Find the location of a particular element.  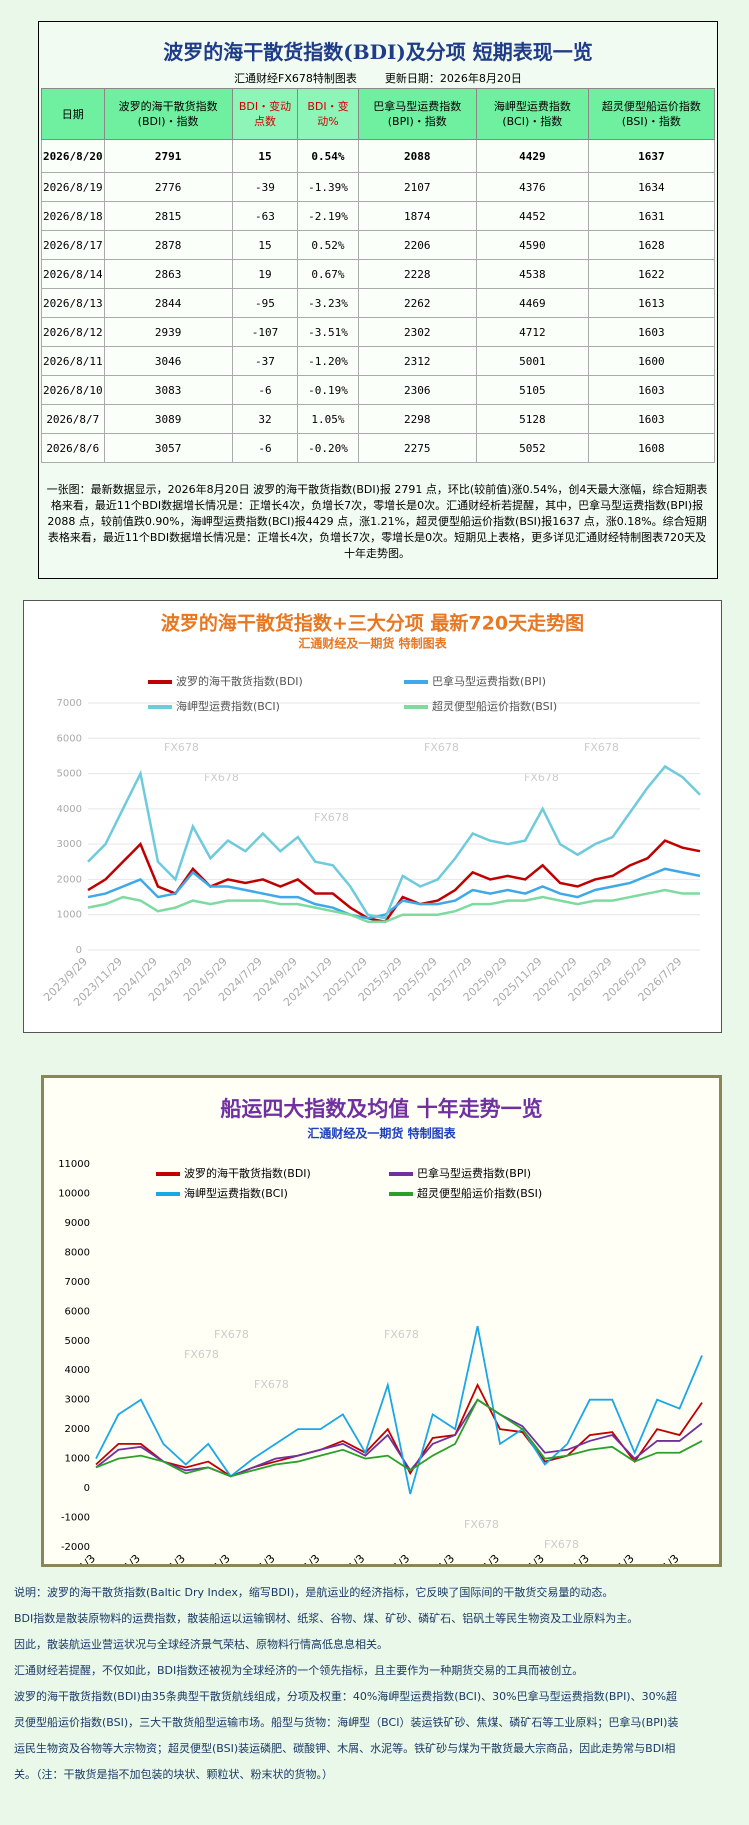

y-tick-label: 1000 is located at coordinates (69, 915).